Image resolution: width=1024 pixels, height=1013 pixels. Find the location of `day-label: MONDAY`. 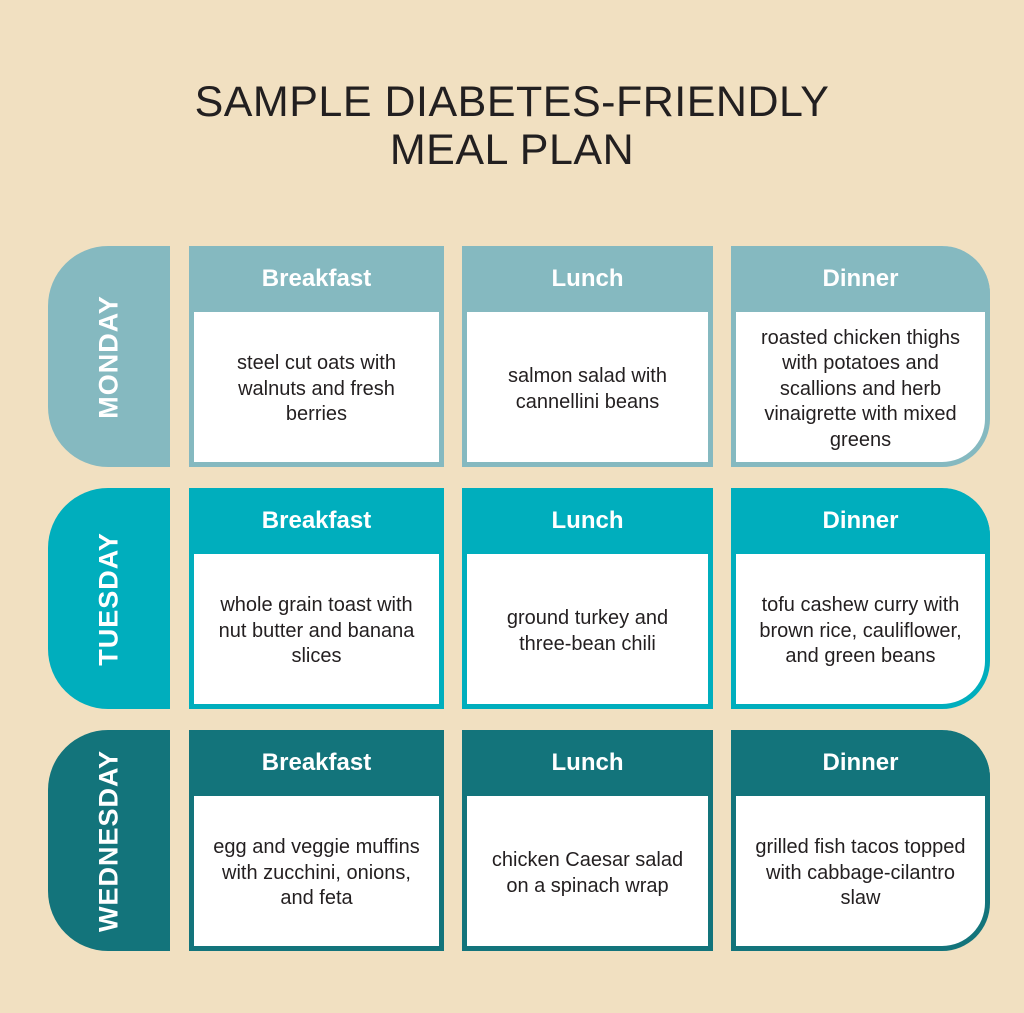

day-label: MONDAY is located at coordinates (108, 356).